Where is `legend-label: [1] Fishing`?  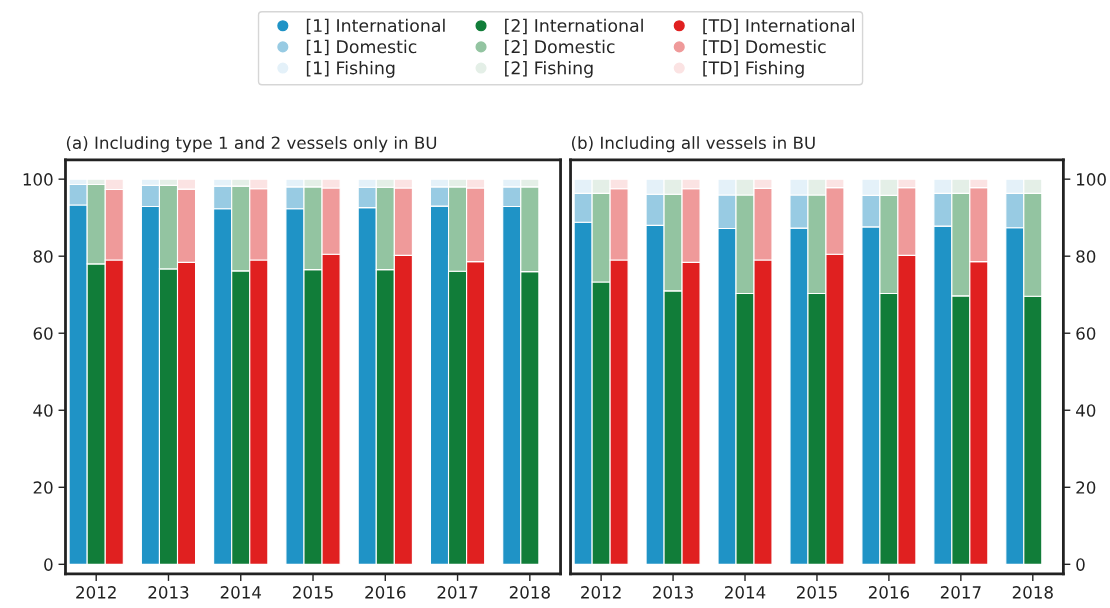
legend-label: [1] Fishing is located at coordinates (350, 69).